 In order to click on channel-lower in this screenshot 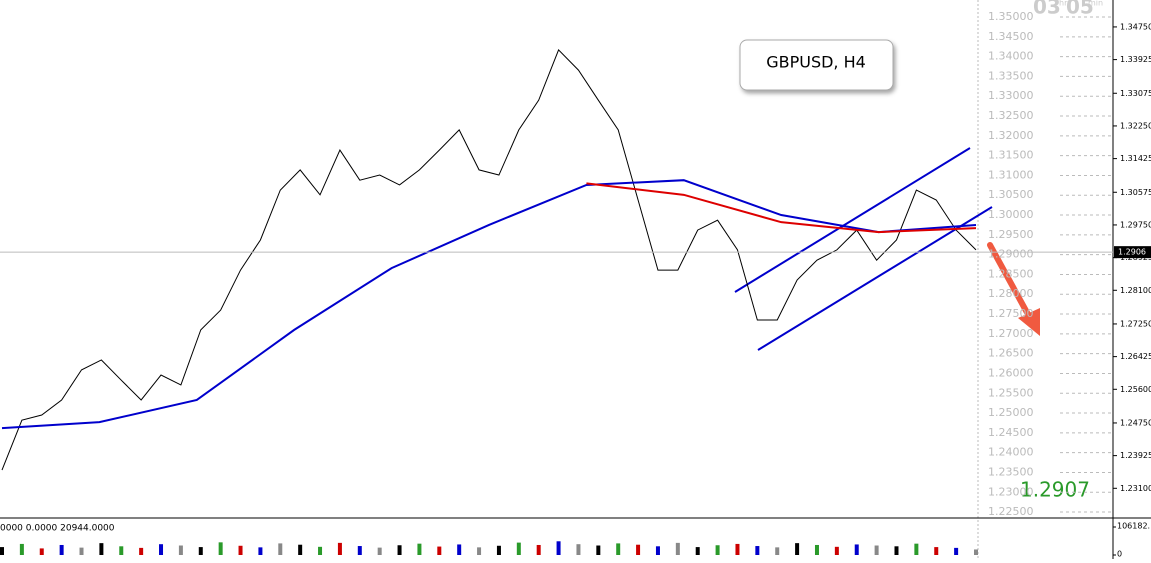, I will do `click(875, 278)`.